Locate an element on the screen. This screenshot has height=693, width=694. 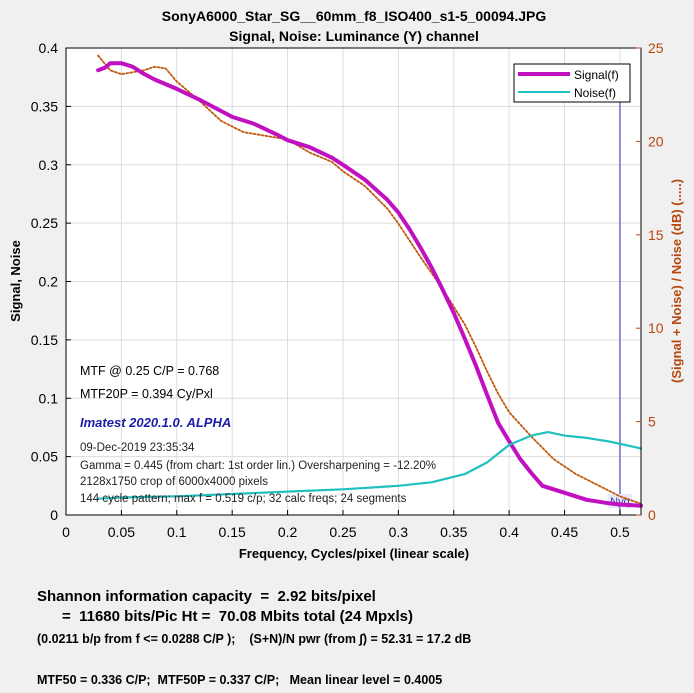
x-tick-label: 0.35 is located at coordinates (453, 532).